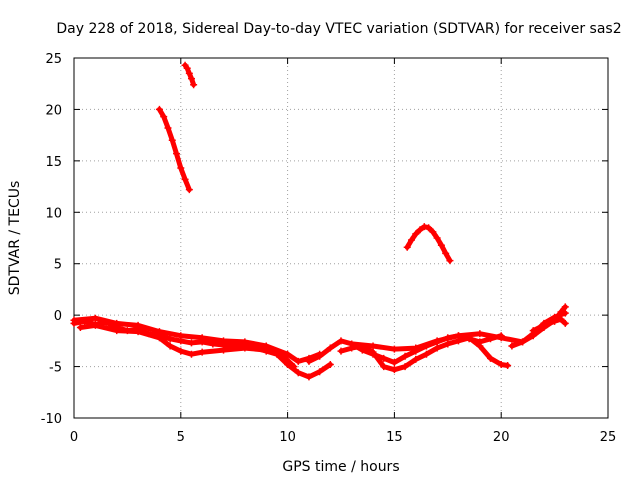 Image resolution: width=640 pixels, height=484 pixels. Describe the element at coordinates (55, 368) in the screenshot. I see `y-tick-label: -5` at that location.